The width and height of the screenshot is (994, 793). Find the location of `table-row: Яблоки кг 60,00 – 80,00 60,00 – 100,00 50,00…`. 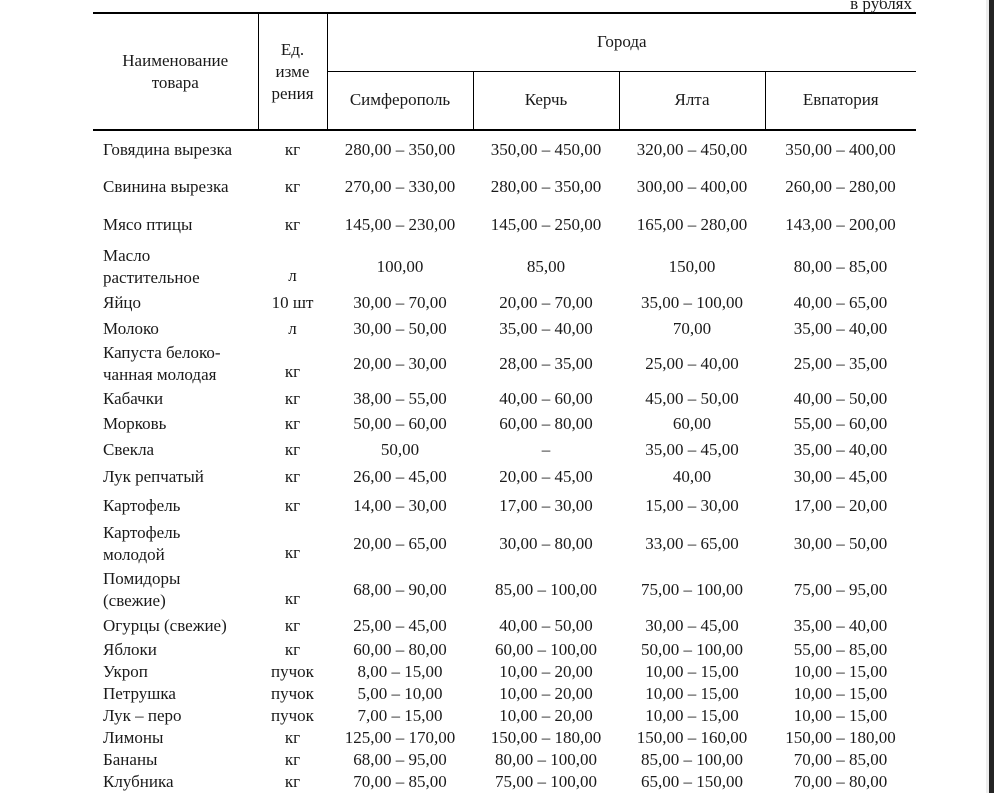

table-row: Яблоки кг 60,00 – 80,00 60,00 – 100,00 50,00… is located at coordinates (504, 650).